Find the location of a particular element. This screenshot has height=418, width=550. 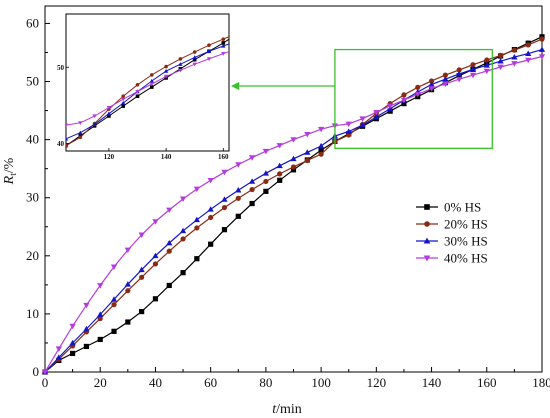

inset-x-tick-label: 120 is located at coordinates (109, 157).